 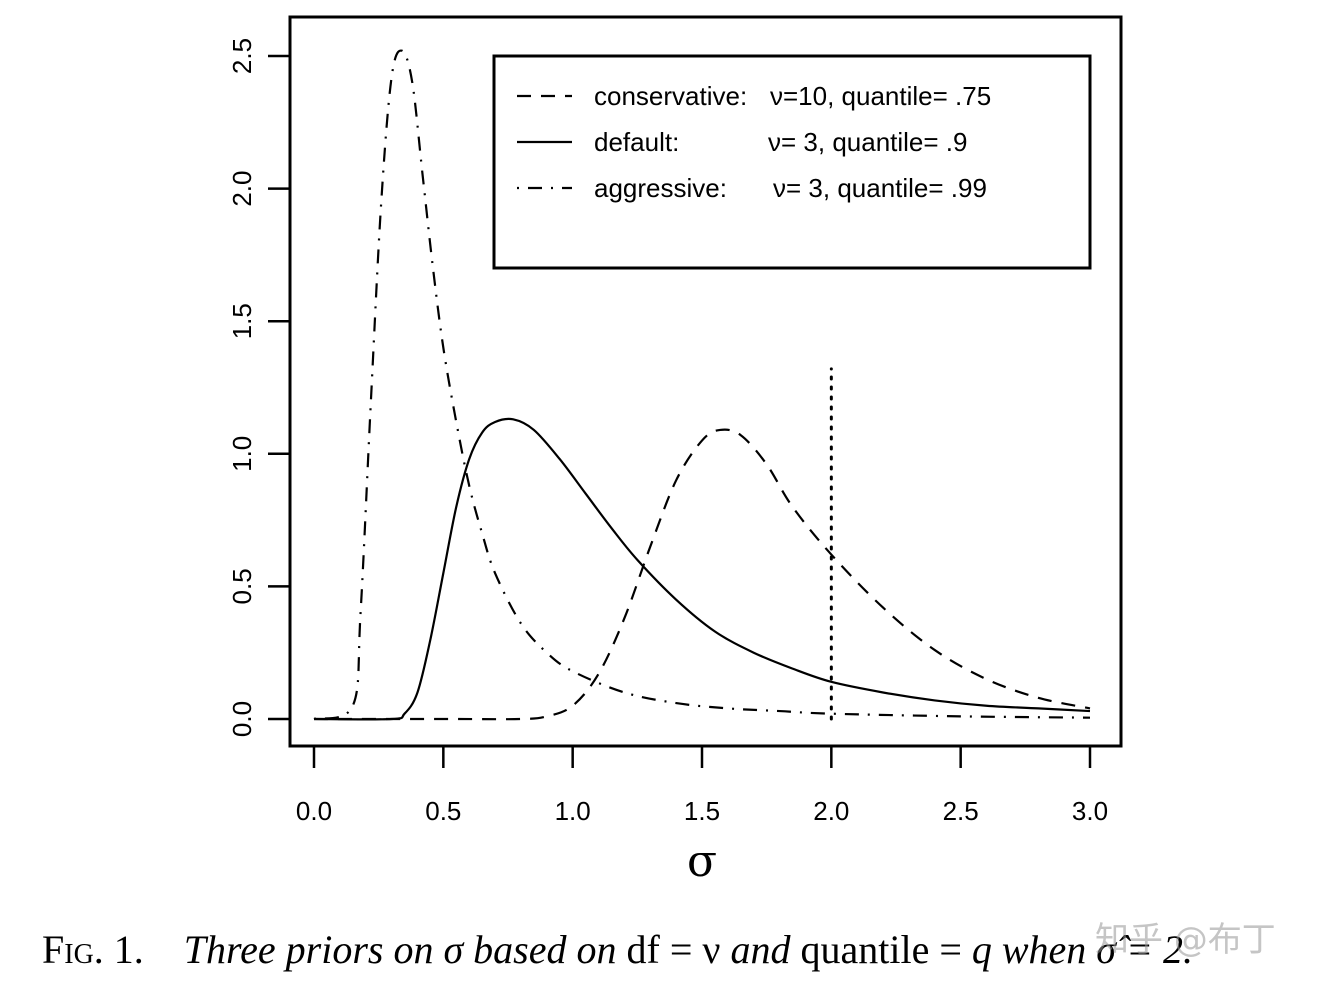 I want to click on legend-box, so click(x=792, y=162).